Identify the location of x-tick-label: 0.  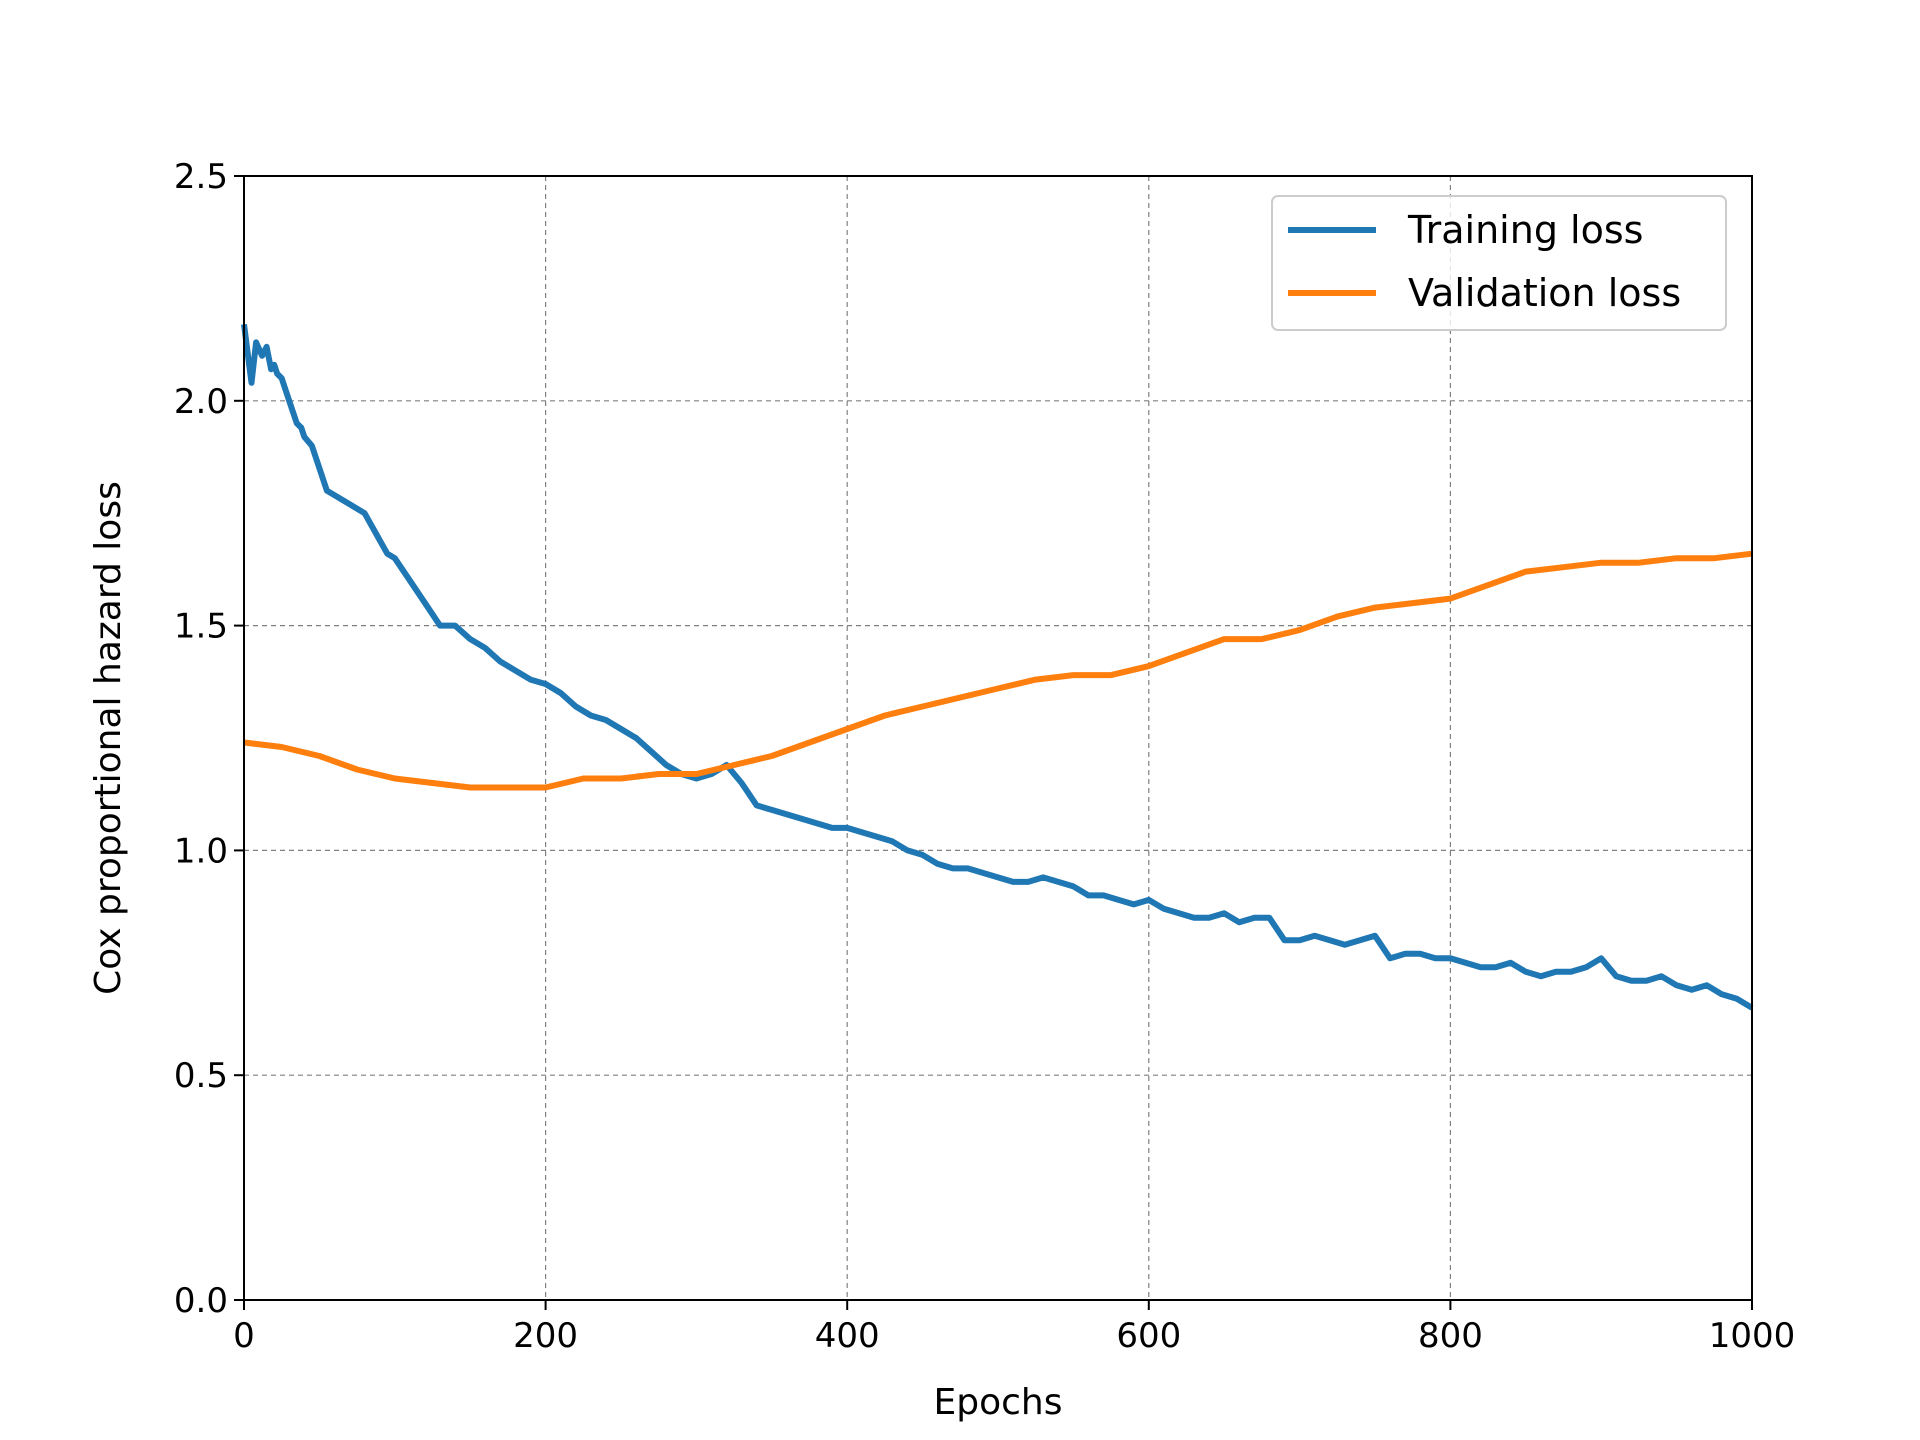
(244, 1336).